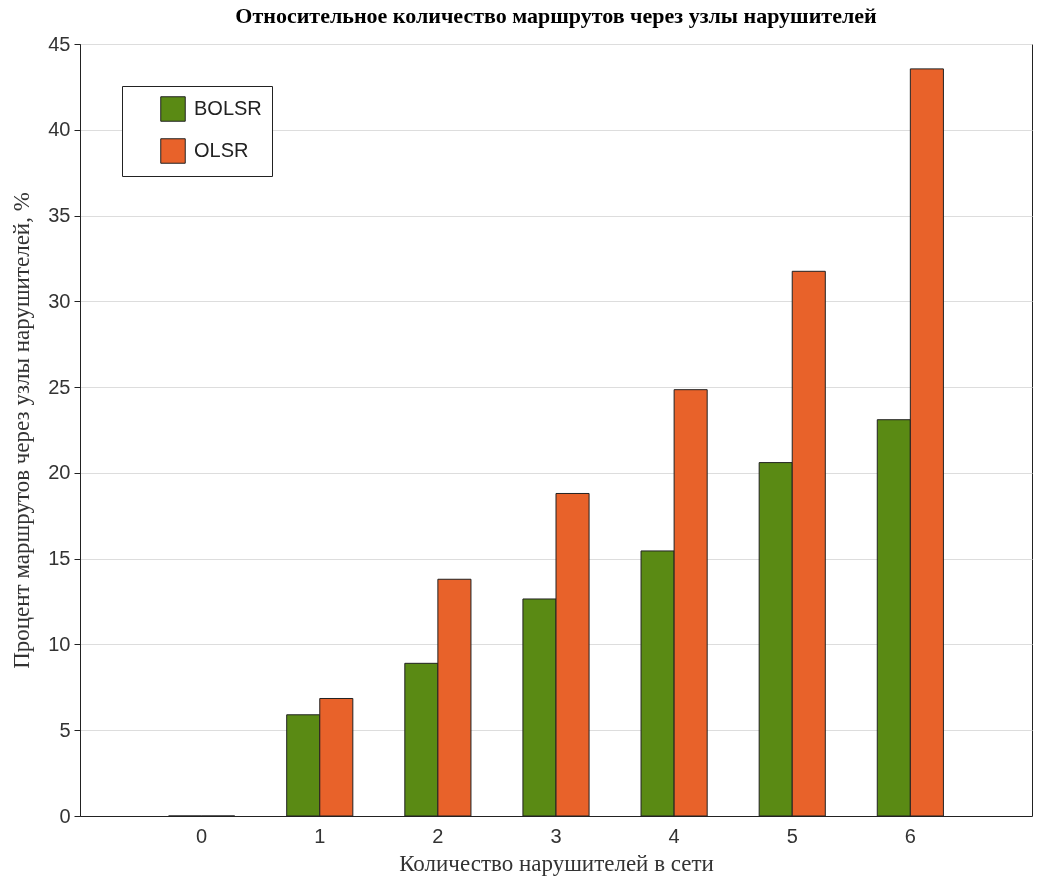 Image resolution: width=1049 pixels, height=886 pixels. I want to click on y-axis-title: Процент маршрутов через узлы нарушителей, %, so click(22, 430).